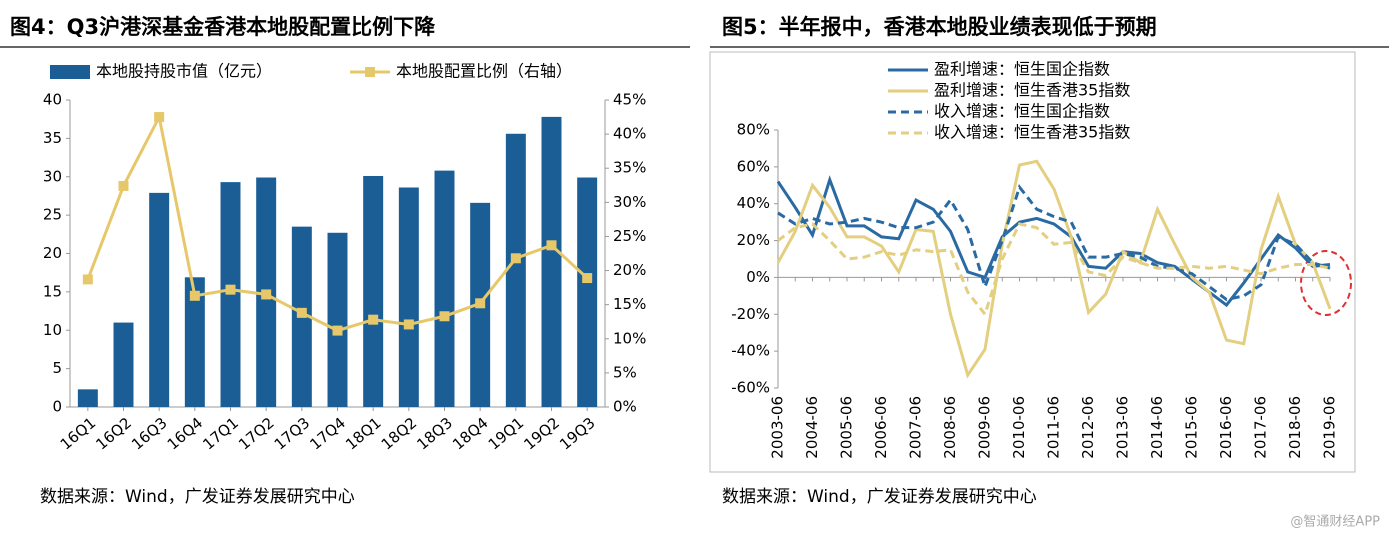 The width and height of the screenshot is (1389, 539). Describe the element at coordinates (753, 203) in the screenshot. I see `y-tick-label: 40%` at that location.